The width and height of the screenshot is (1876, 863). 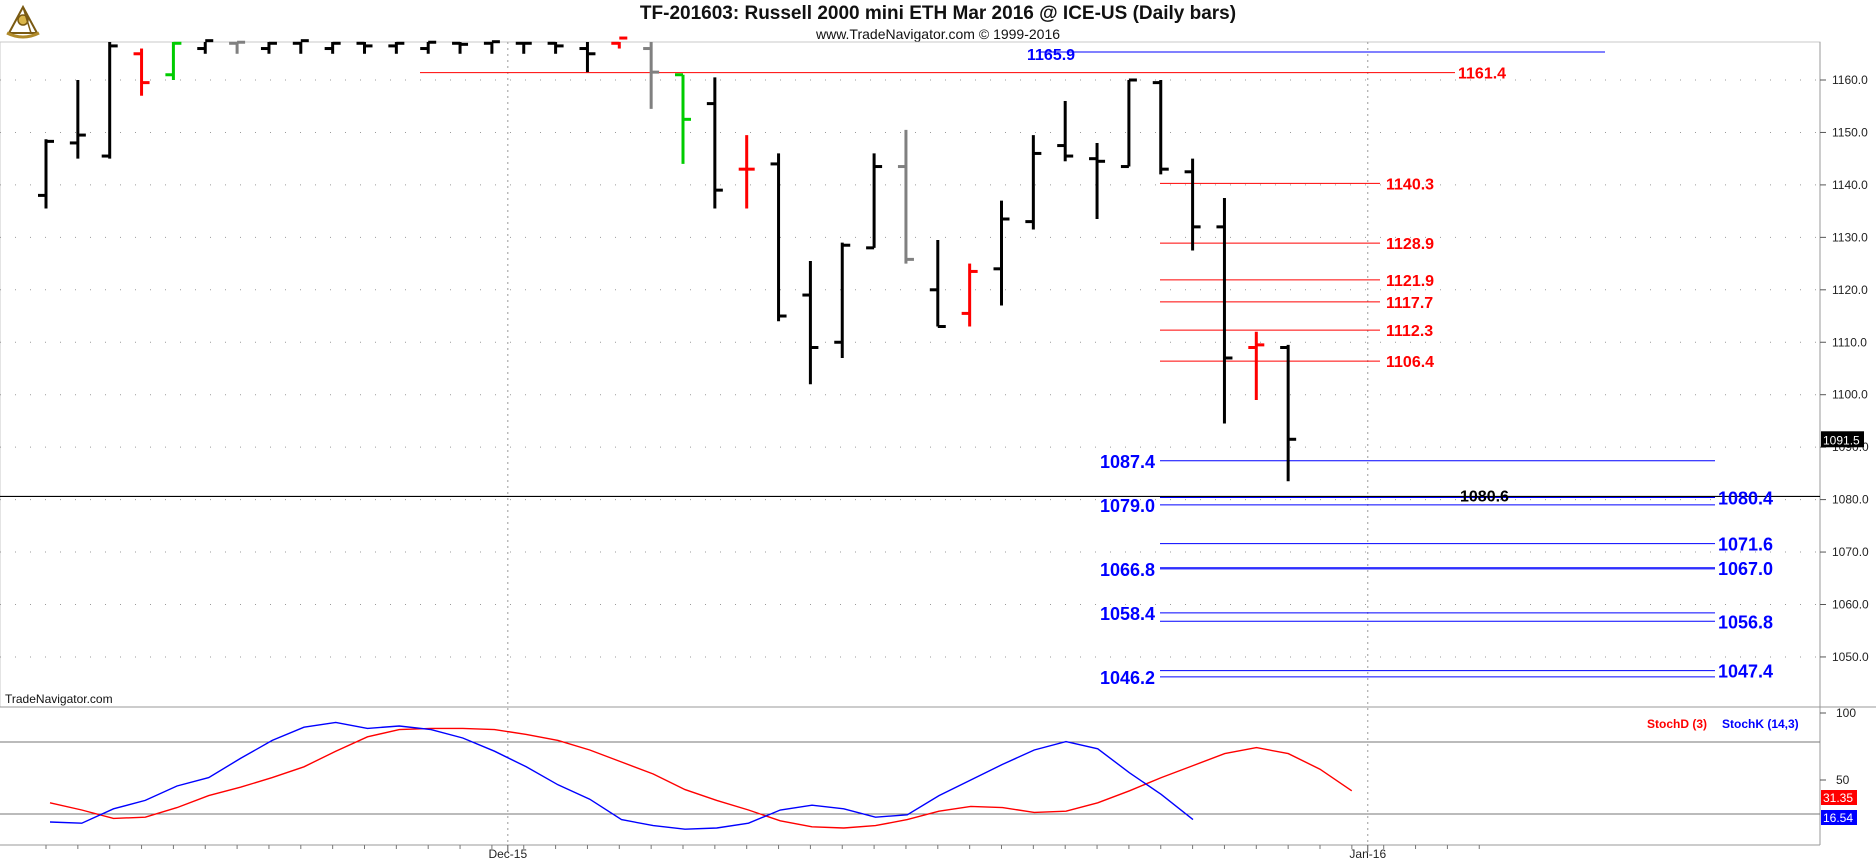 What do you see at coordinates (507, 854) in the screenshot?
I see `x-tick-label: Dec-15` at bounding box center [507, 854].